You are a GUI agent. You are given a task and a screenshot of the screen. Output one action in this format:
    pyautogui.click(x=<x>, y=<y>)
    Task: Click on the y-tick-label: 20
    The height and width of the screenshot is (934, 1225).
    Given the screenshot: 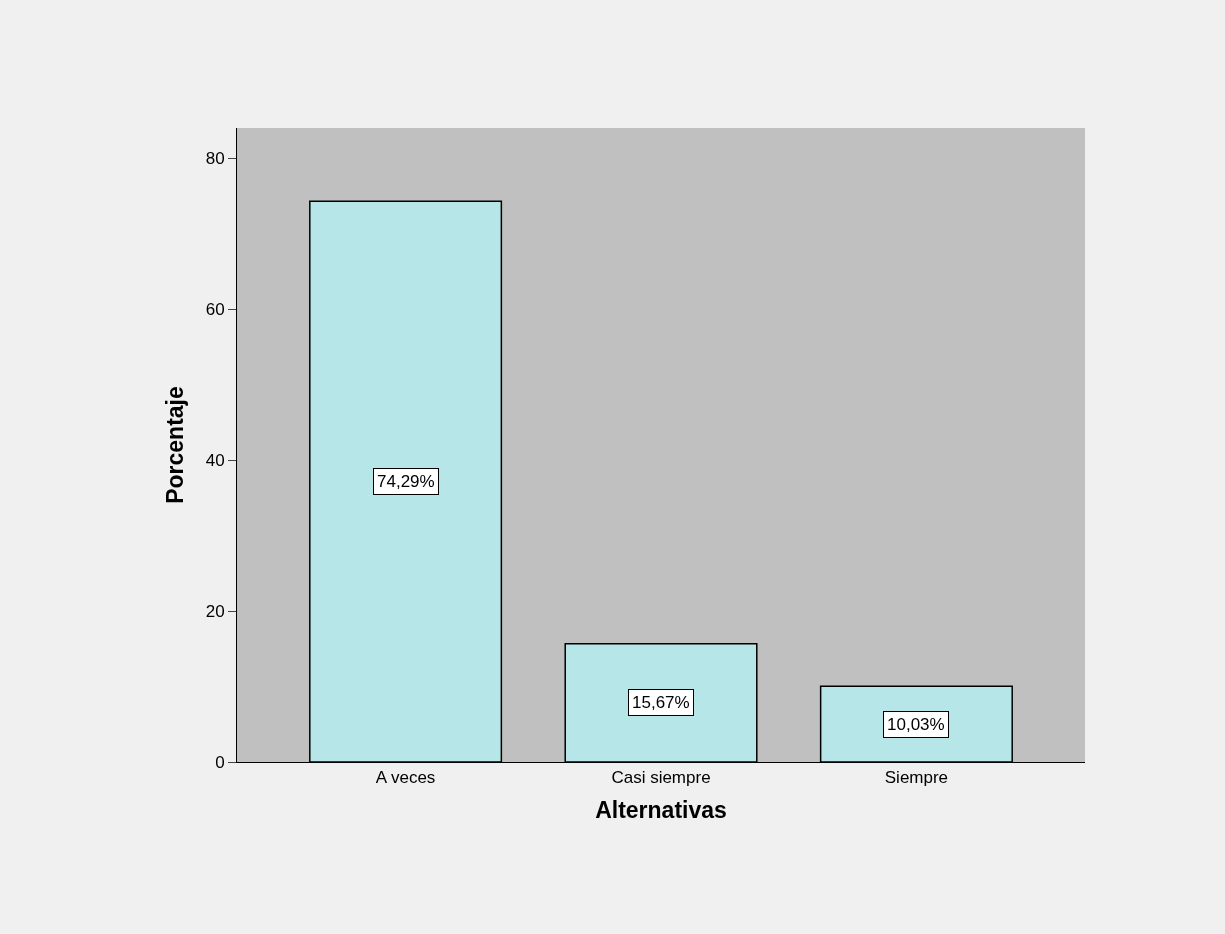 What is the action you would take?
    pyautogui.click(x=215, y=611)
    